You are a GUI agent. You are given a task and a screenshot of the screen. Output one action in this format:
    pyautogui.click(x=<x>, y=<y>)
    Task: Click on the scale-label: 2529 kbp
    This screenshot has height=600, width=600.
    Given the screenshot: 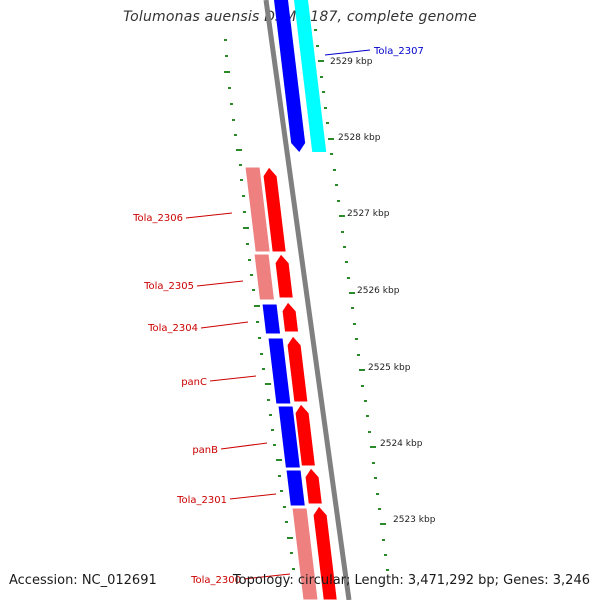 What is the action you would take?
    pyautogui.click(x=351, y=62)
    